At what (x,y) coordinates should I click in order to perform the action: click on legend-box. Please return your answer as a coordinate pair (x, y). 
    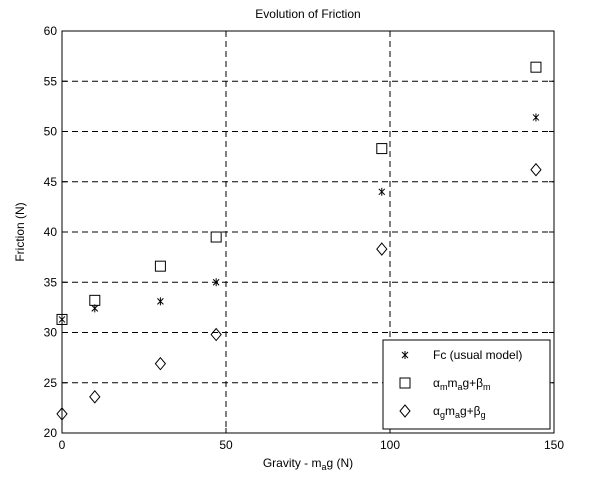
    Looking at the image, I should click on (466, 384).